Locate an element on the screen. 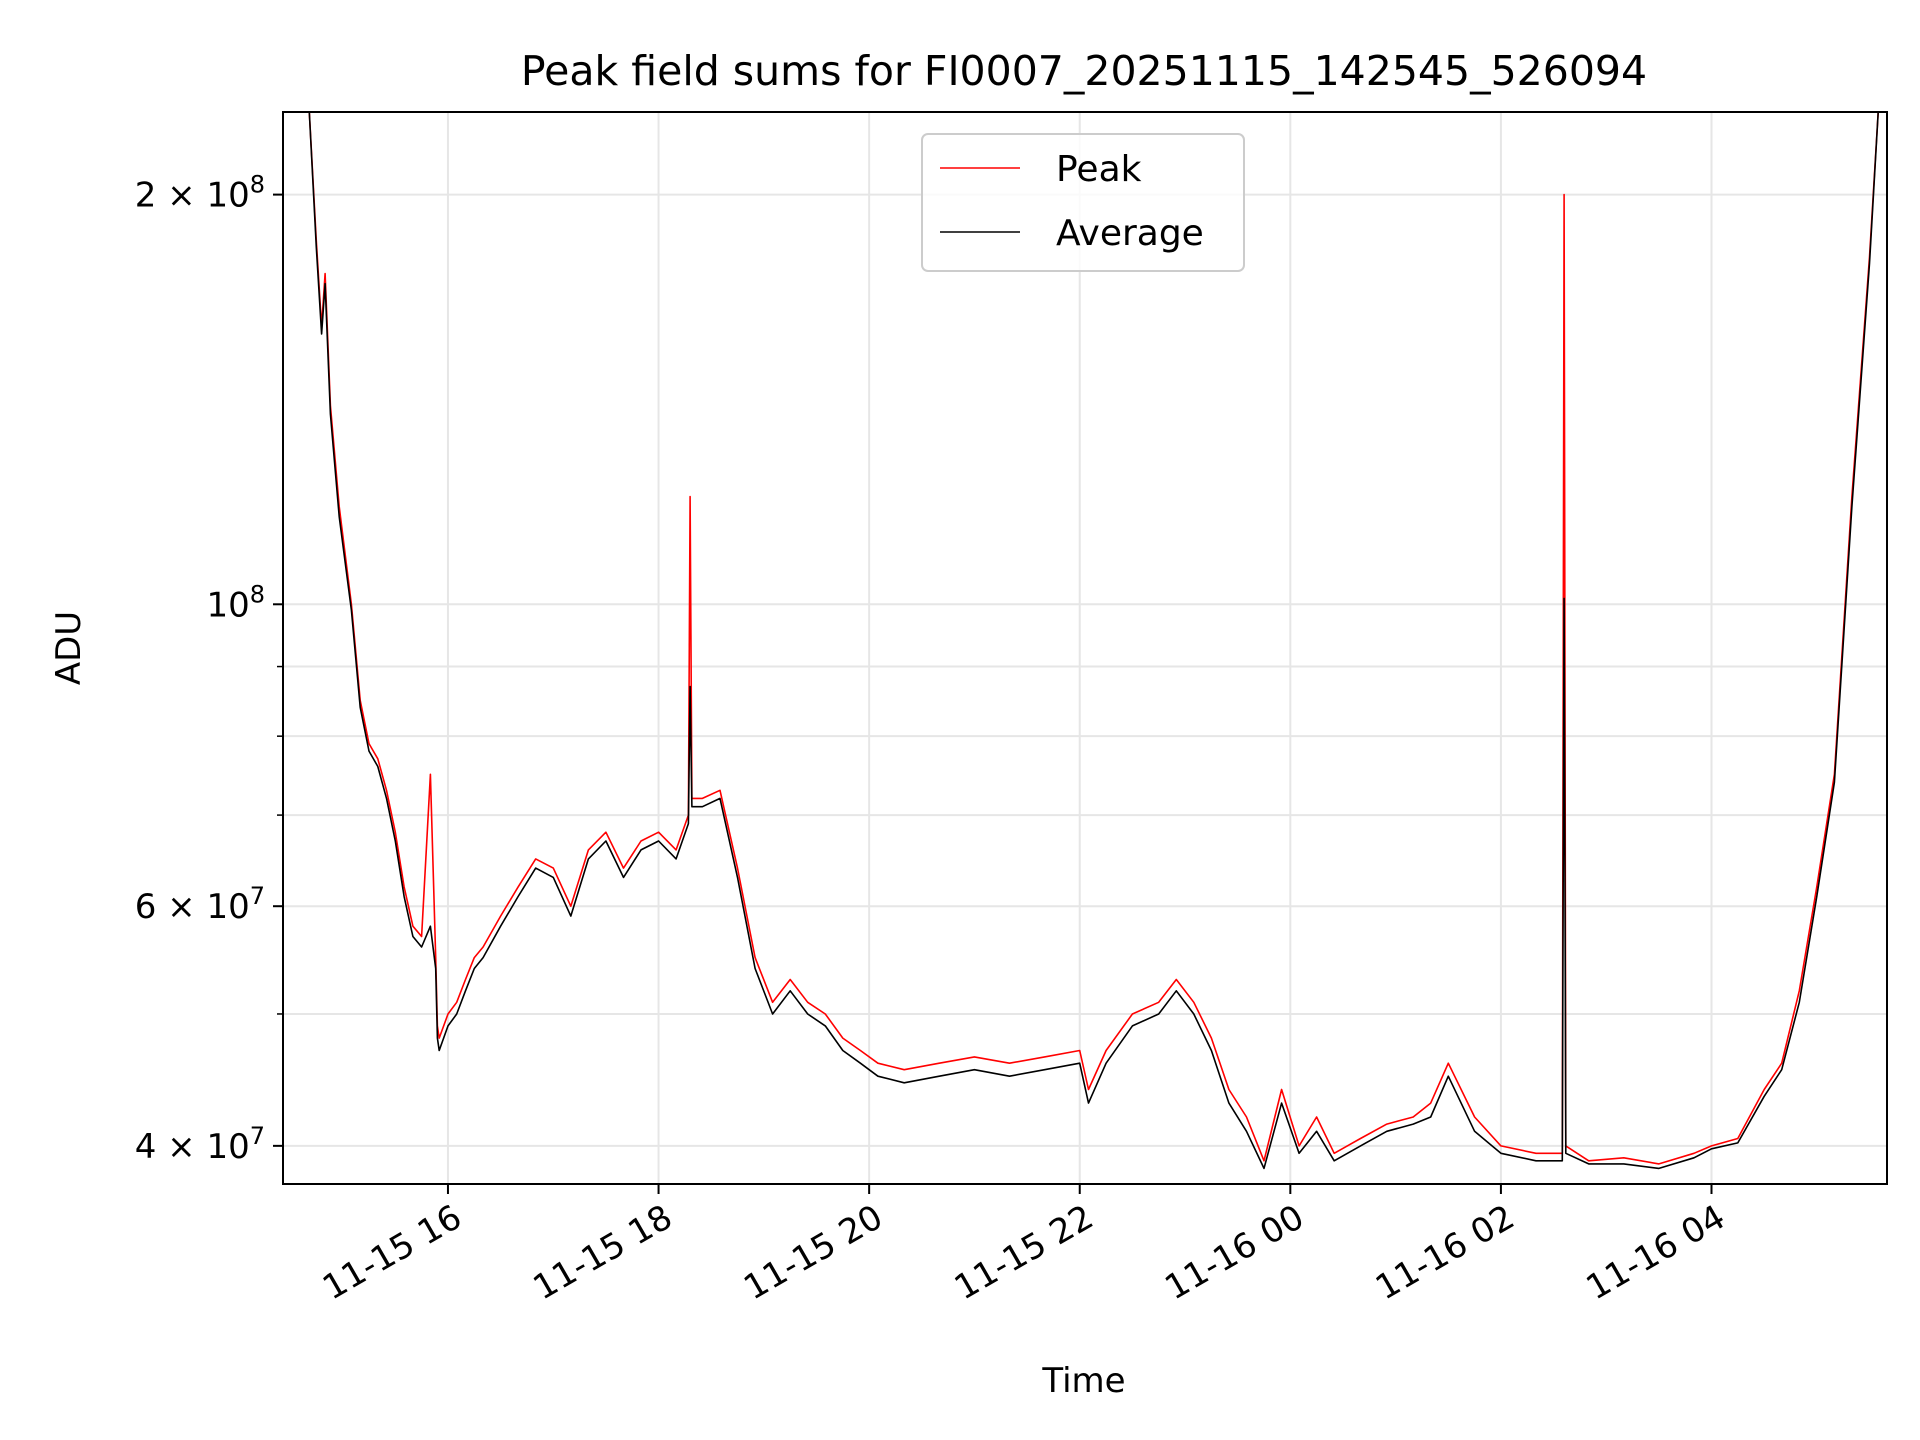  y-tick-label: 6 × 107 is located at coordinates (200, 904).